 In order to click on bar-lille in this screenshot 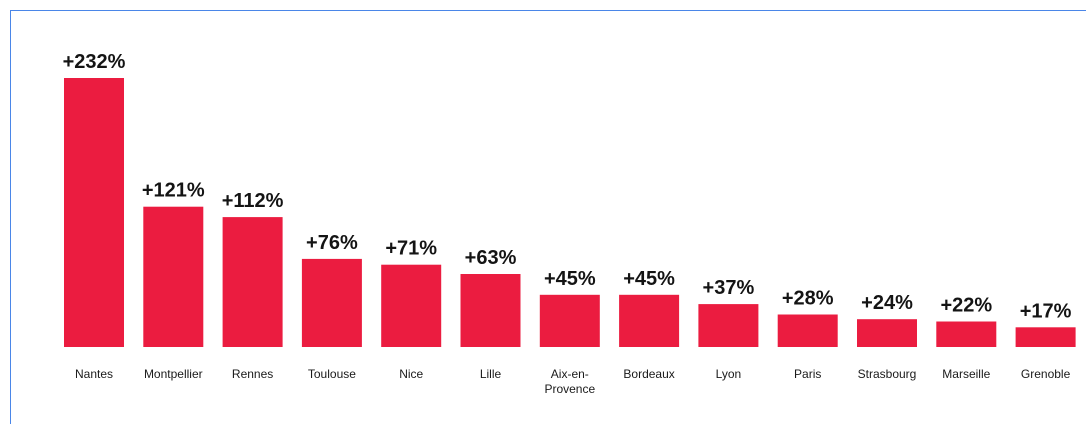, I will do `click(490, 310)`.